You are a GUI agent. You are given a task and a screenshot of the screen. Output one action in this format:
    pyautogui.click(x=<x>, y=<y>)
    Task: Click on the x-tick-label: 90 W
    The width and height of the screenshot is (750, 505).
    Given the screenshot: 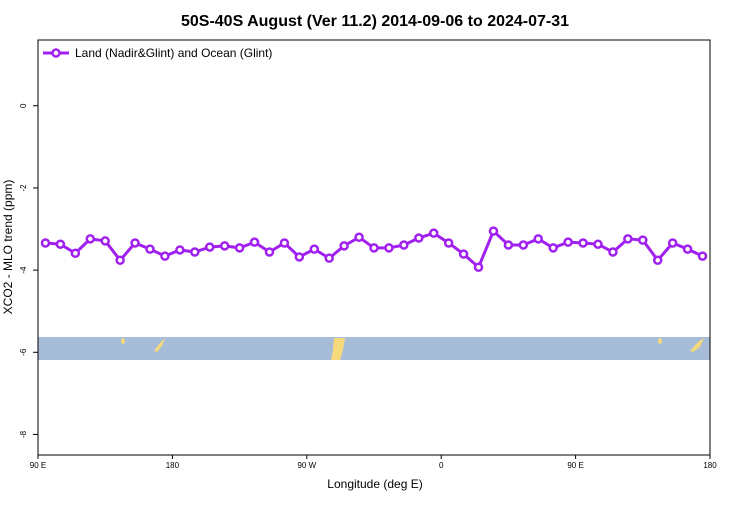 What is the action you would take?
    pyautogui.click(x=306, y=465)
    